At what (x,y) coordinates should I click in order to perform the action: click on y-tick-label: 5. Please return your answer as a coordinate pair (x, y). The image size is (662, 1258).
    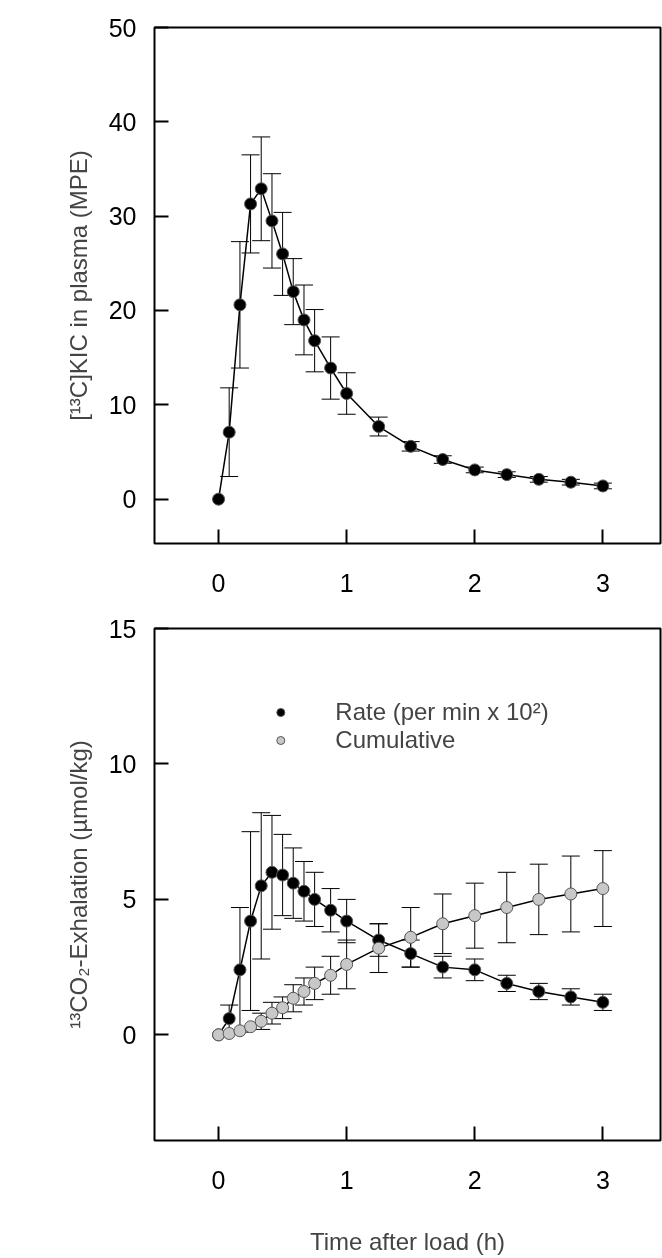
    Looking at the image, I should click on (129, 899).